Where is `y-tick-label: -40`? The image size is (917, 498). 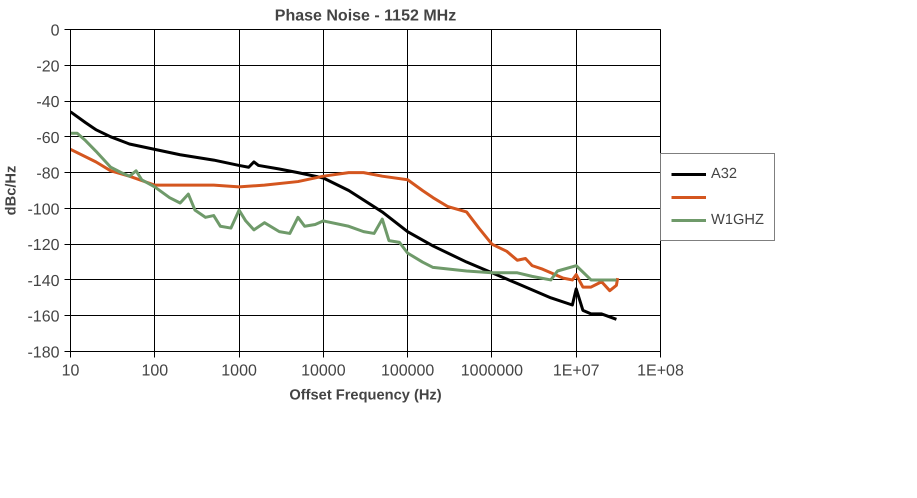 y-tick-label: -40 is located at coordinates (48, 103).